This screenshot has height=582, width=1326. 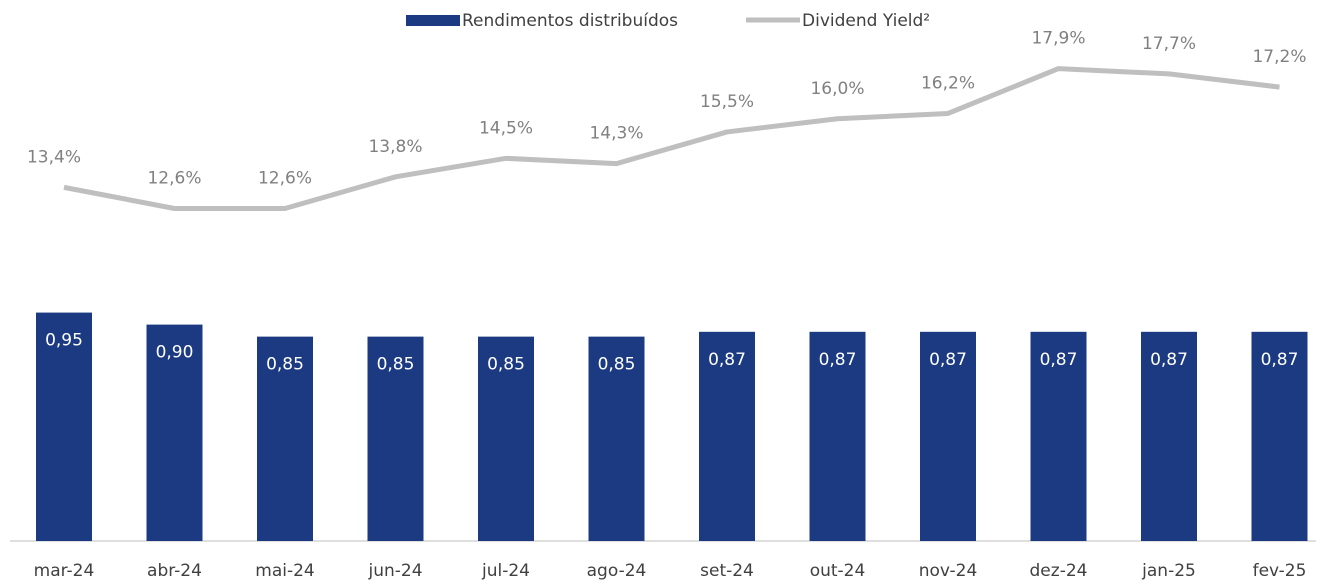 I want to click on x-tick-label: nov-24, so click(x=948, y=571).